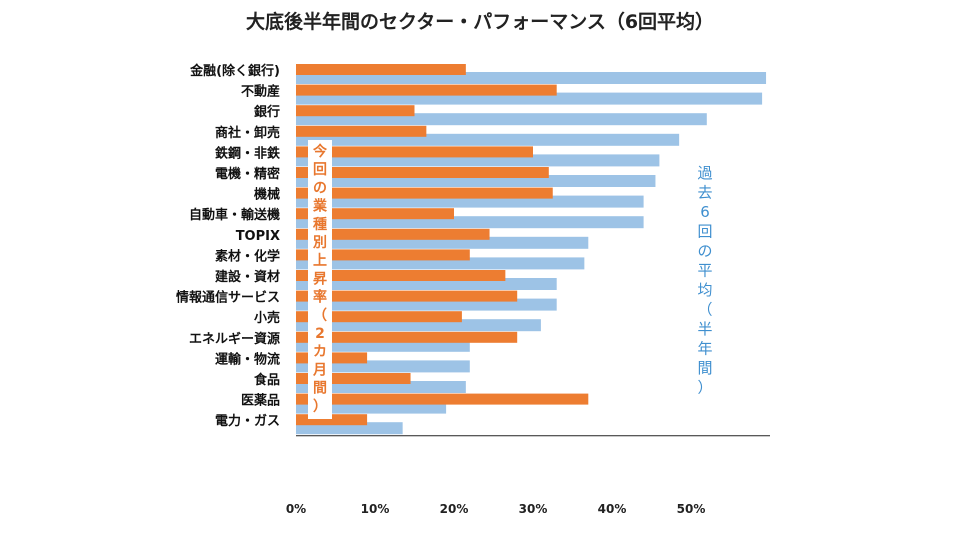 Image resolution: width=960 pixels, height=540 pixels. What do you see at coordinates (247, 421) in the screenshot?
I see `category-label-17: 電力・ガス` at bounding box center [247, 421].